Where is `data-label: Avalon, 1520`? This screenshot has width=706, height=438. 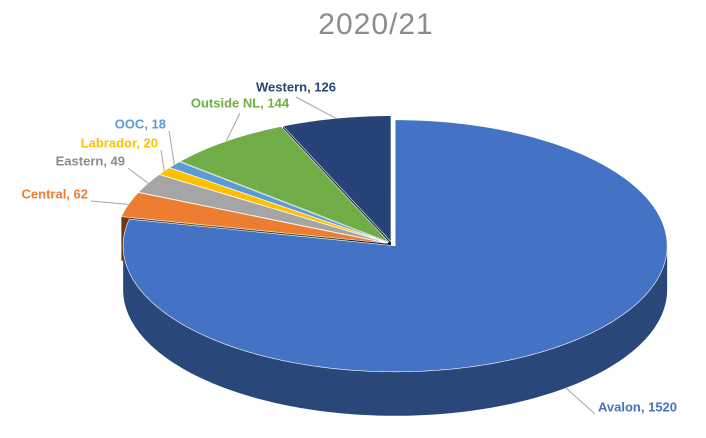 data-label: Avalon, 1520 is located at coordinates (637, 406).